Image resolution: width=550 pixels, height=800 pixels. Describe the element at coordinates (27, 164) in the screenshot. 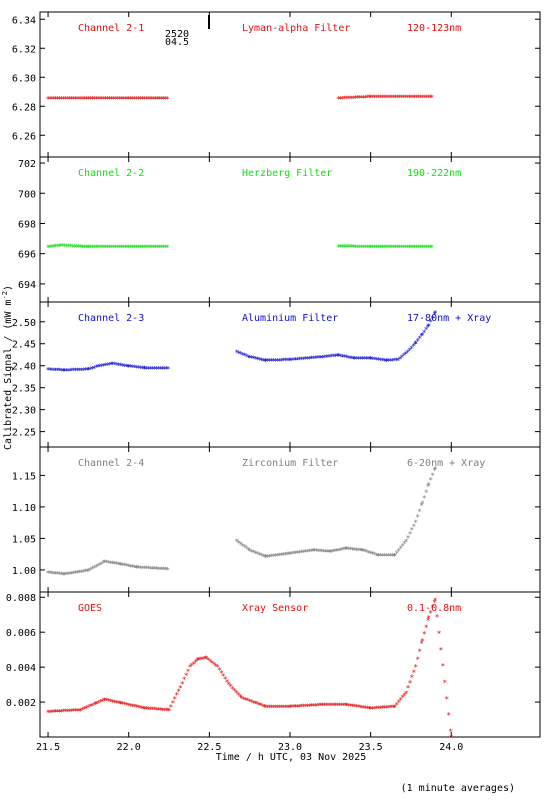

I see `y-tick-label: 702` at that location.